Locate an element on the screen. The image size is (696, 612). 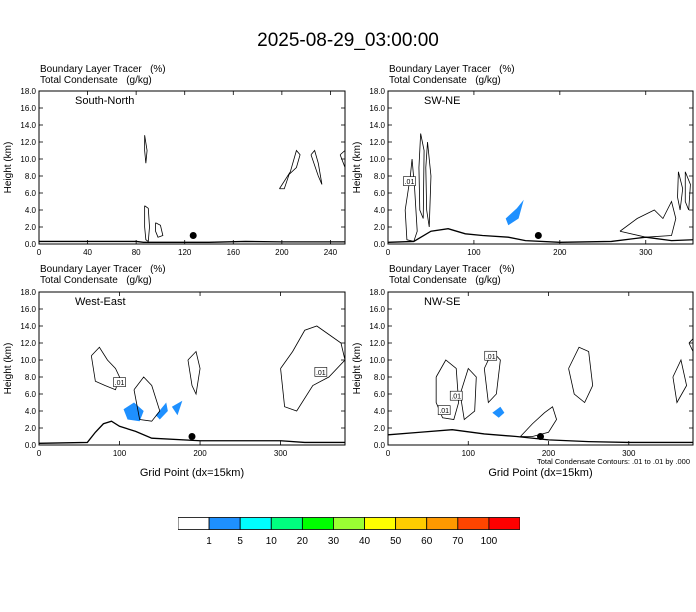
tracer-shade is located at coordinates (177, 408).